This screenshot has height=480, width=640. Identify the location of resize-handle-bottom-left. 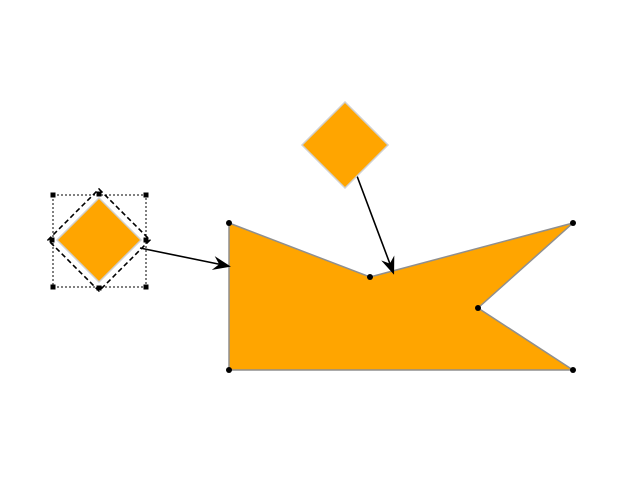
(53, 287).